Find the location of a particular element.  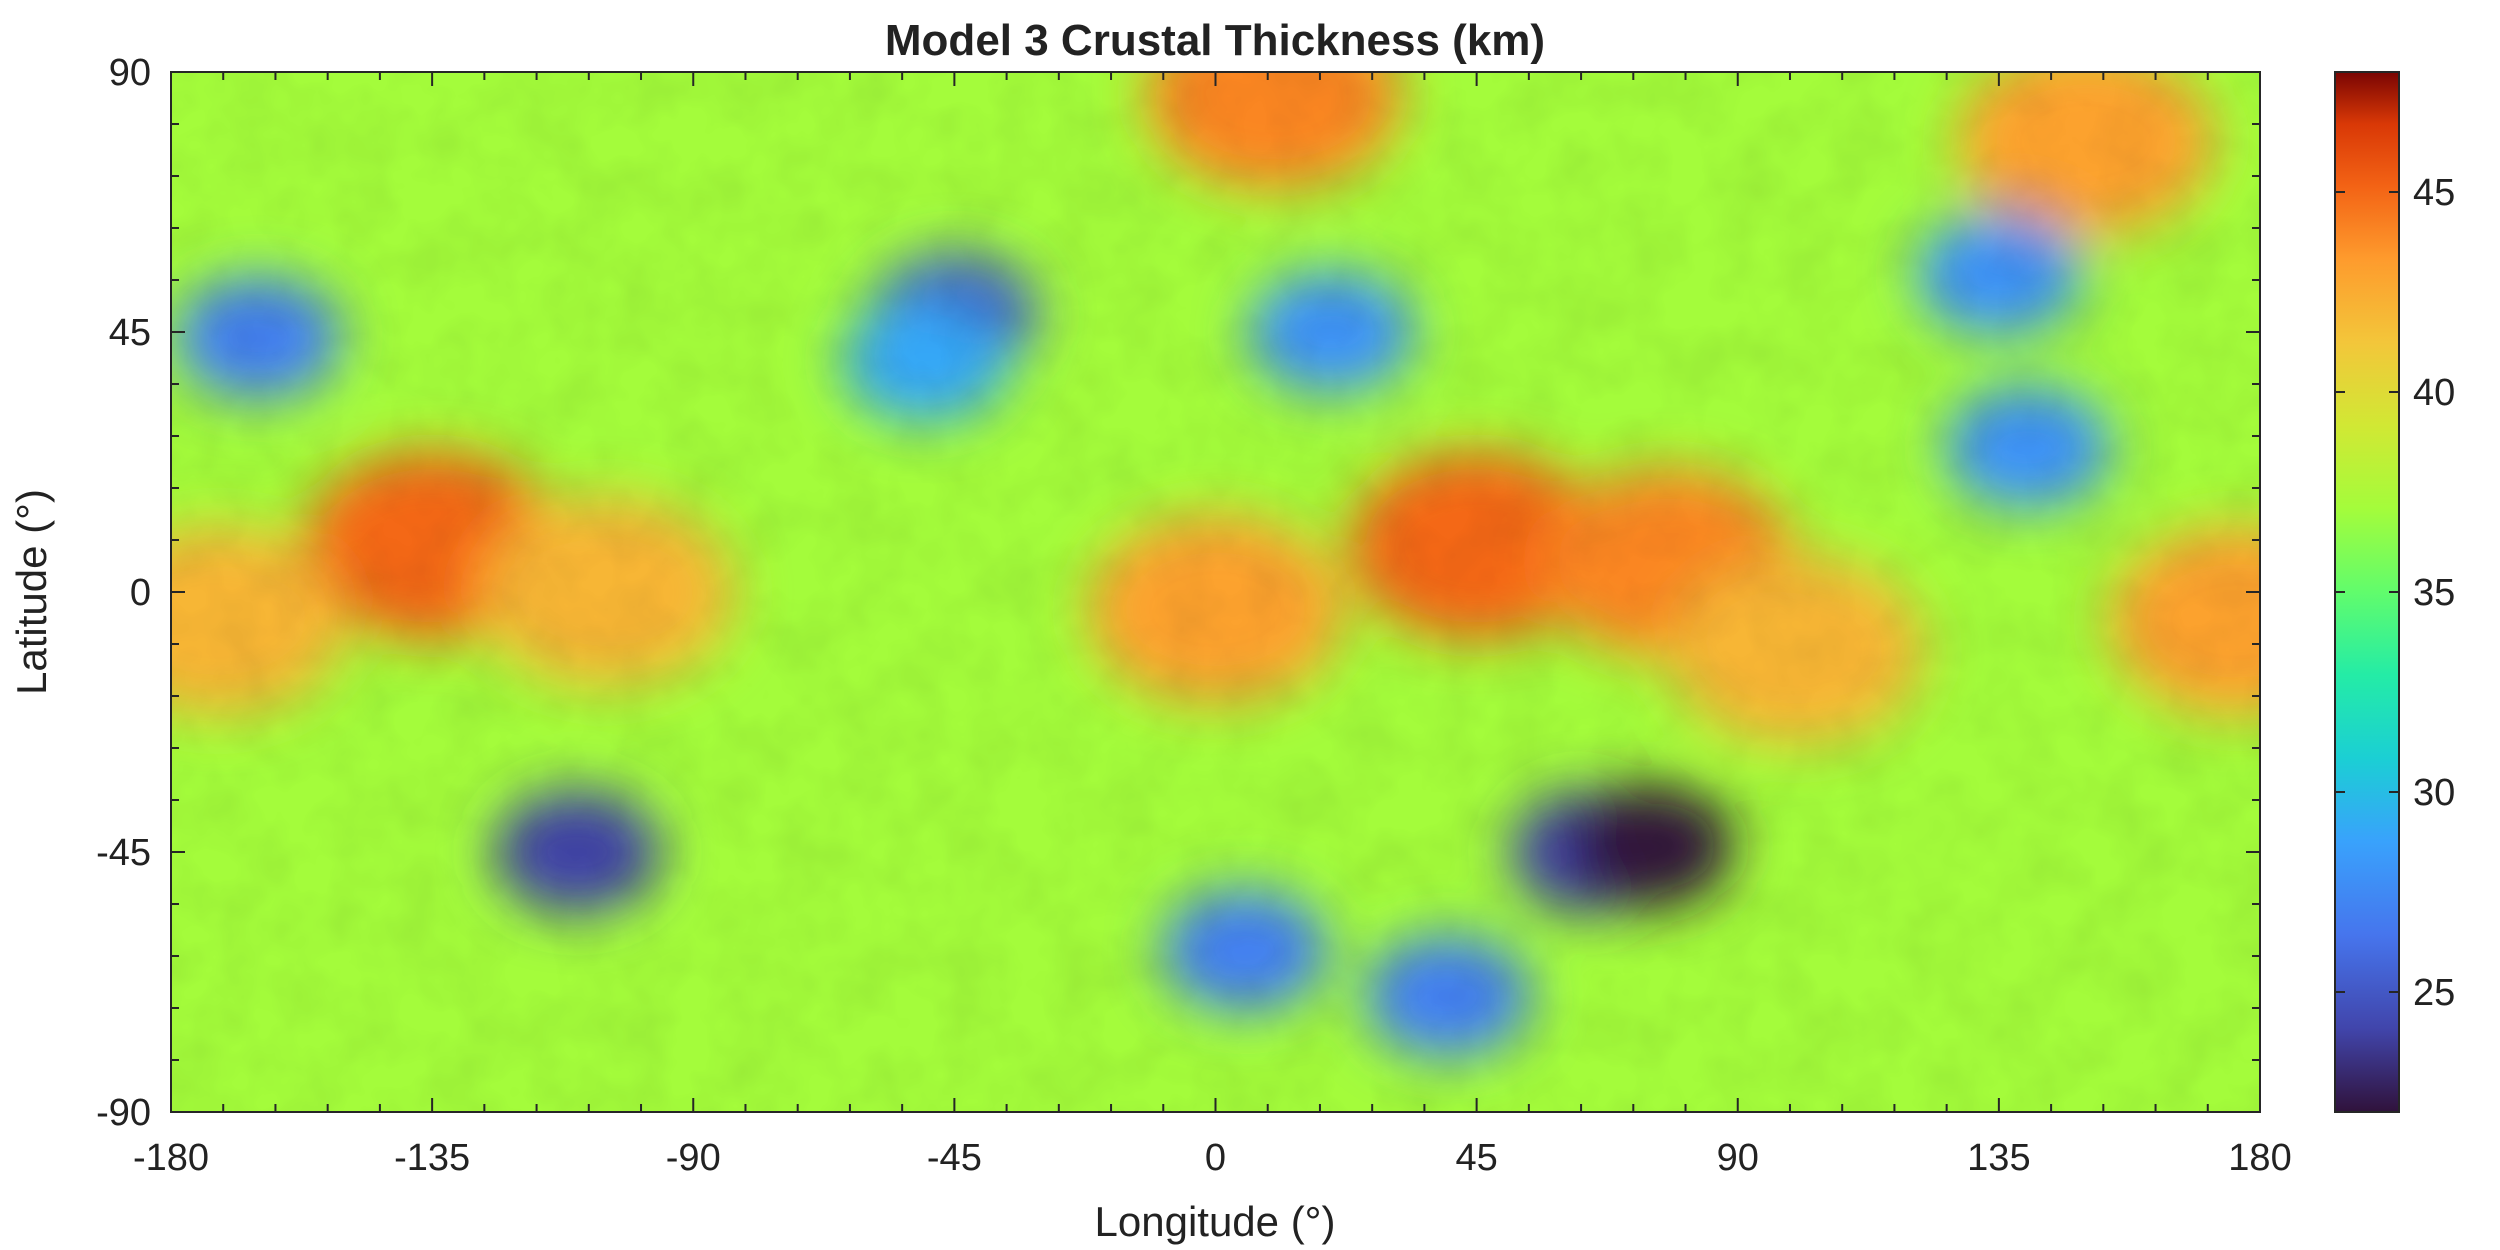

y-tick-label: -45 is located at coordinates (123, 853).